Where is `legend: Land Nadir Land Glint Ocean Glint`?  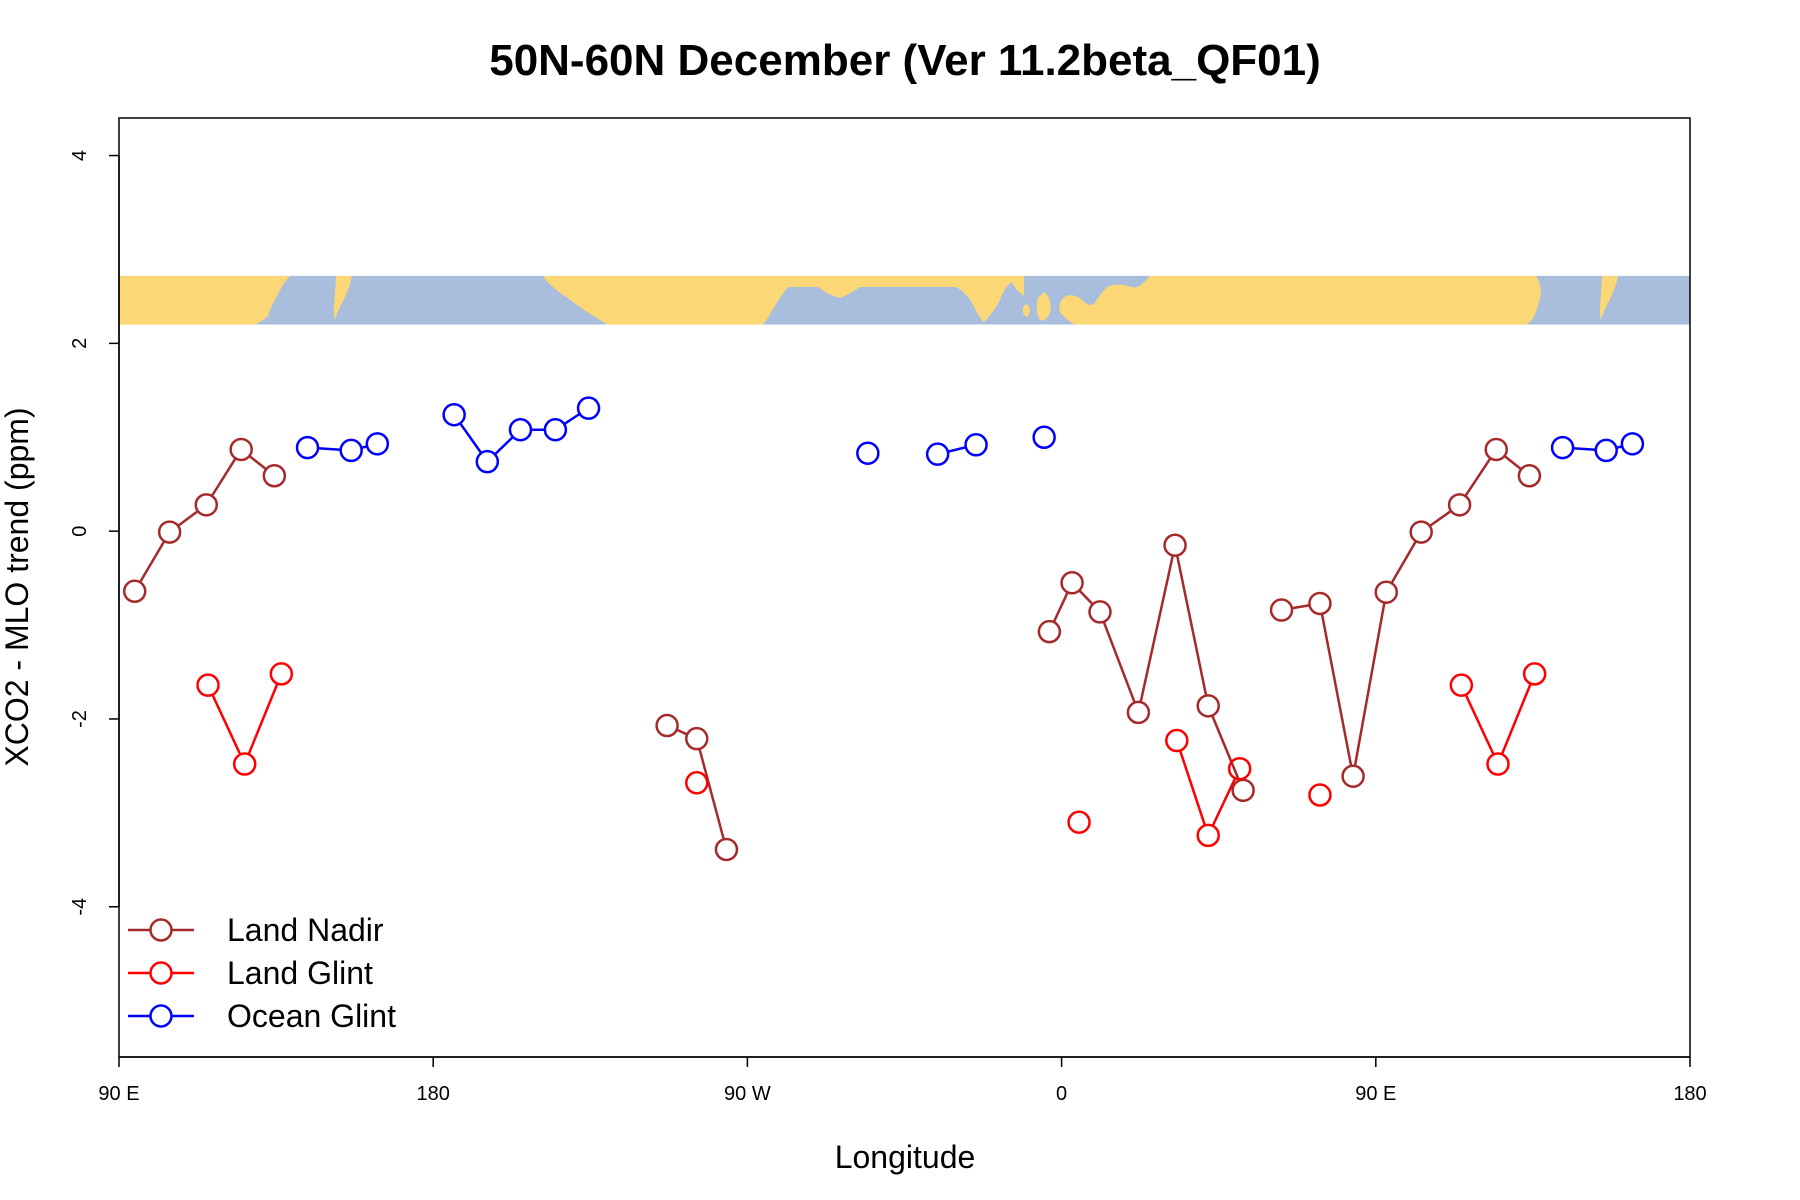 legend: Land Nadir Land Glint Ocean Glint is located at coordinates (262, 973).